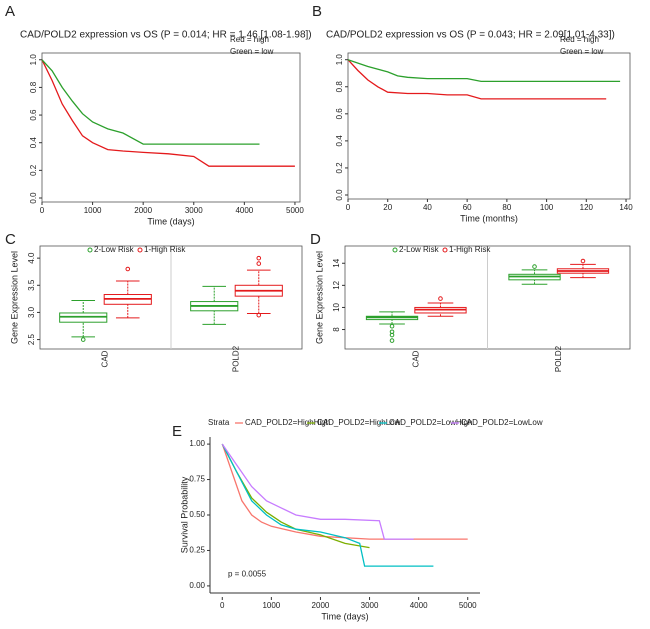 The image size is (650, 629). I want to click on legend-label: CAD_POLD2=HighHigh, so click(287, 422).